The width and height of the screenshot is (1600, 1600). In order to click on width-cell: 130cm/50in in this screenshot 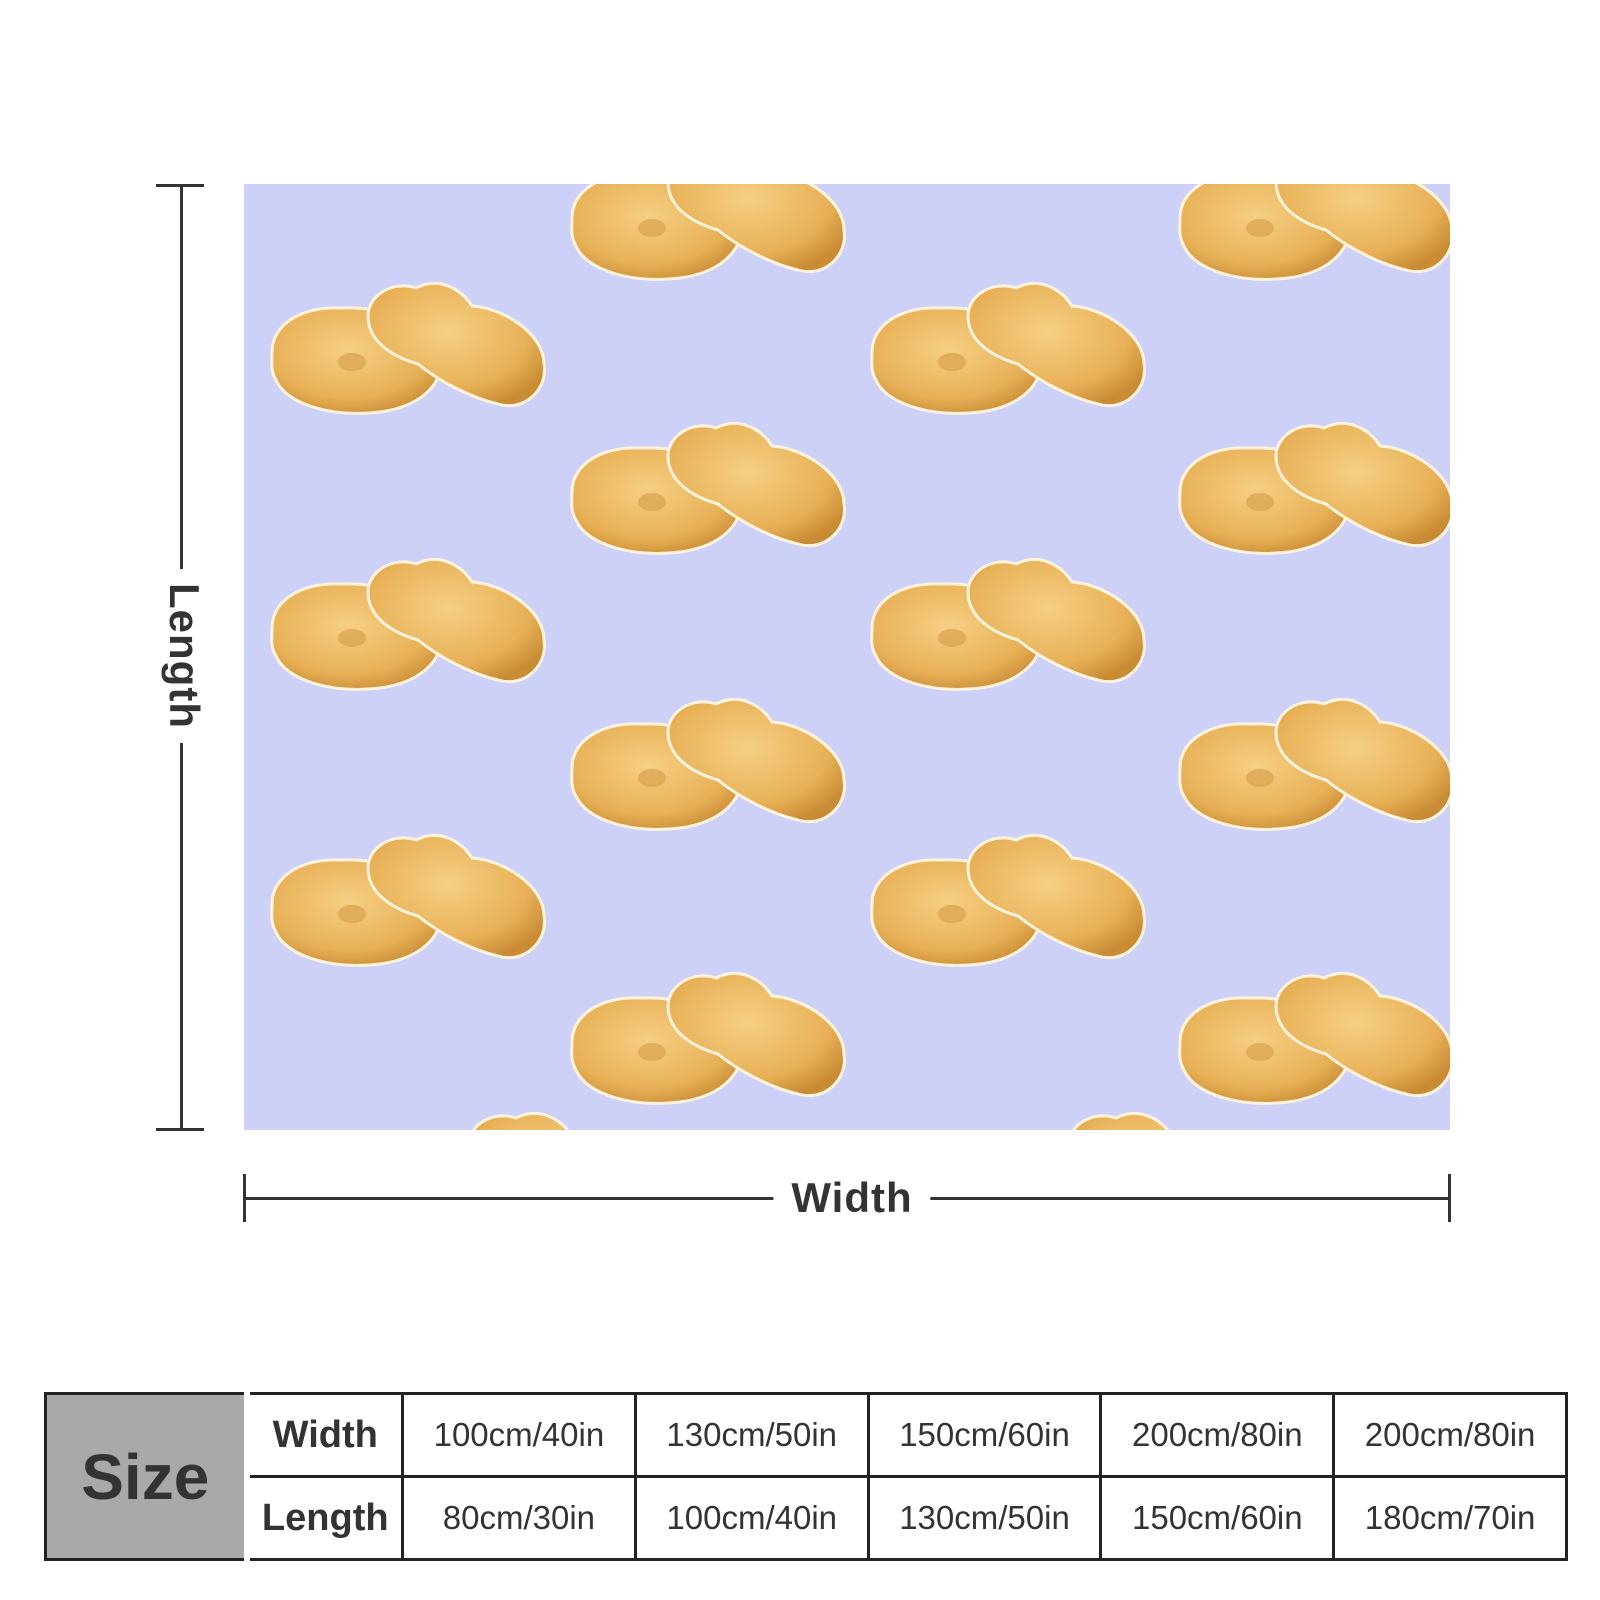, I will do `click(751, 1435)`.